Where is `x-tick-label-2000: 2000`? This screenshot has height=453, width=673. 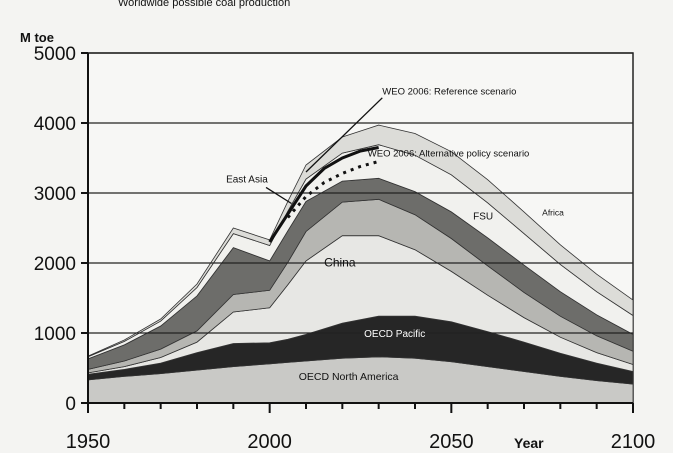
x-tick-label-2000: 2000 is located at coordinates (269, 442).